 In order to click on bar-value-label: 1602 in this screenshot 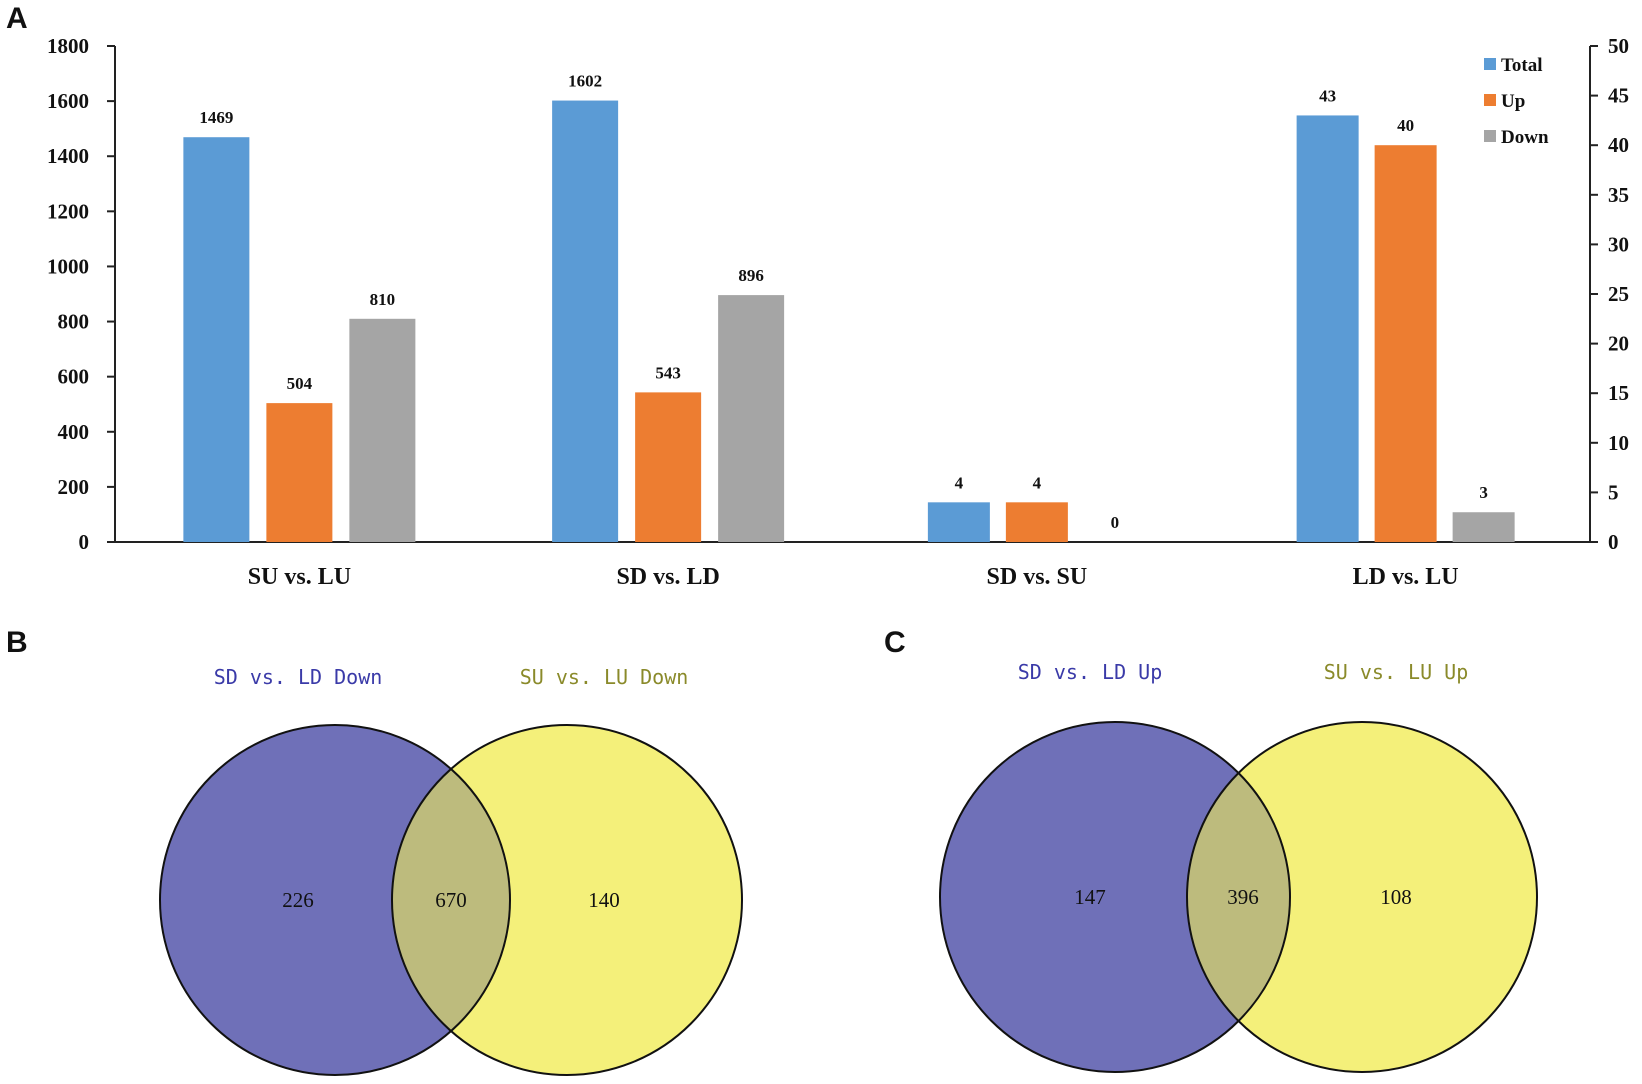, I will do `click(585, 81)`.